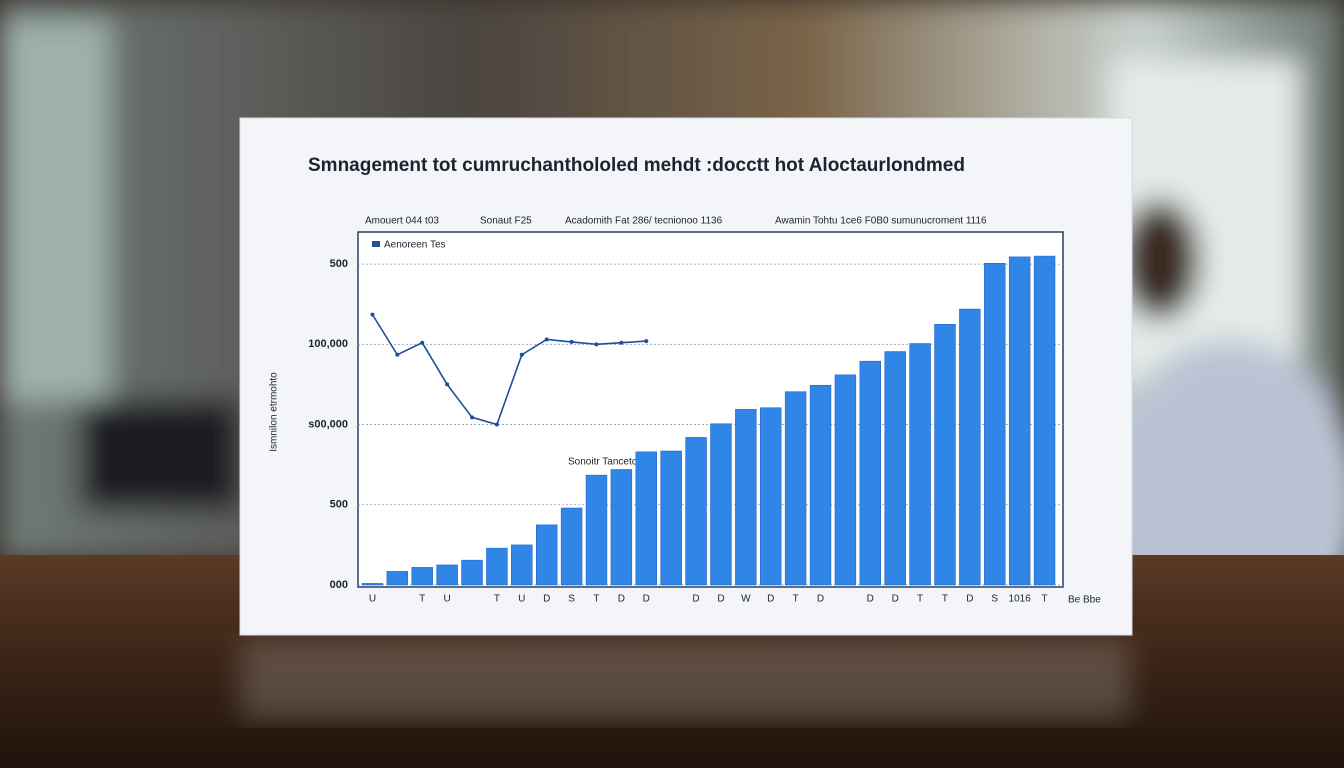  Describe the element at coordinates (506, 221) in the screenshot. I see `header-label: Sonaut F25` at that location.